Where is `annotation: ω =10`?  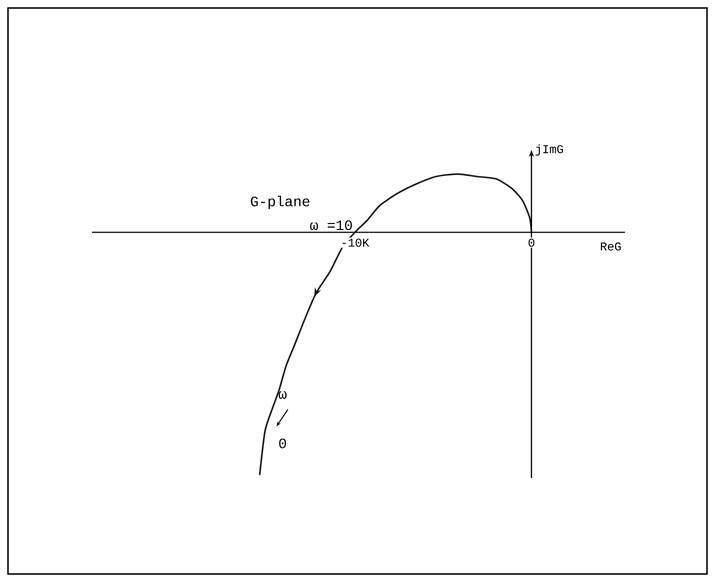 annotation: ω =10 is located at coordinates (331, 225).